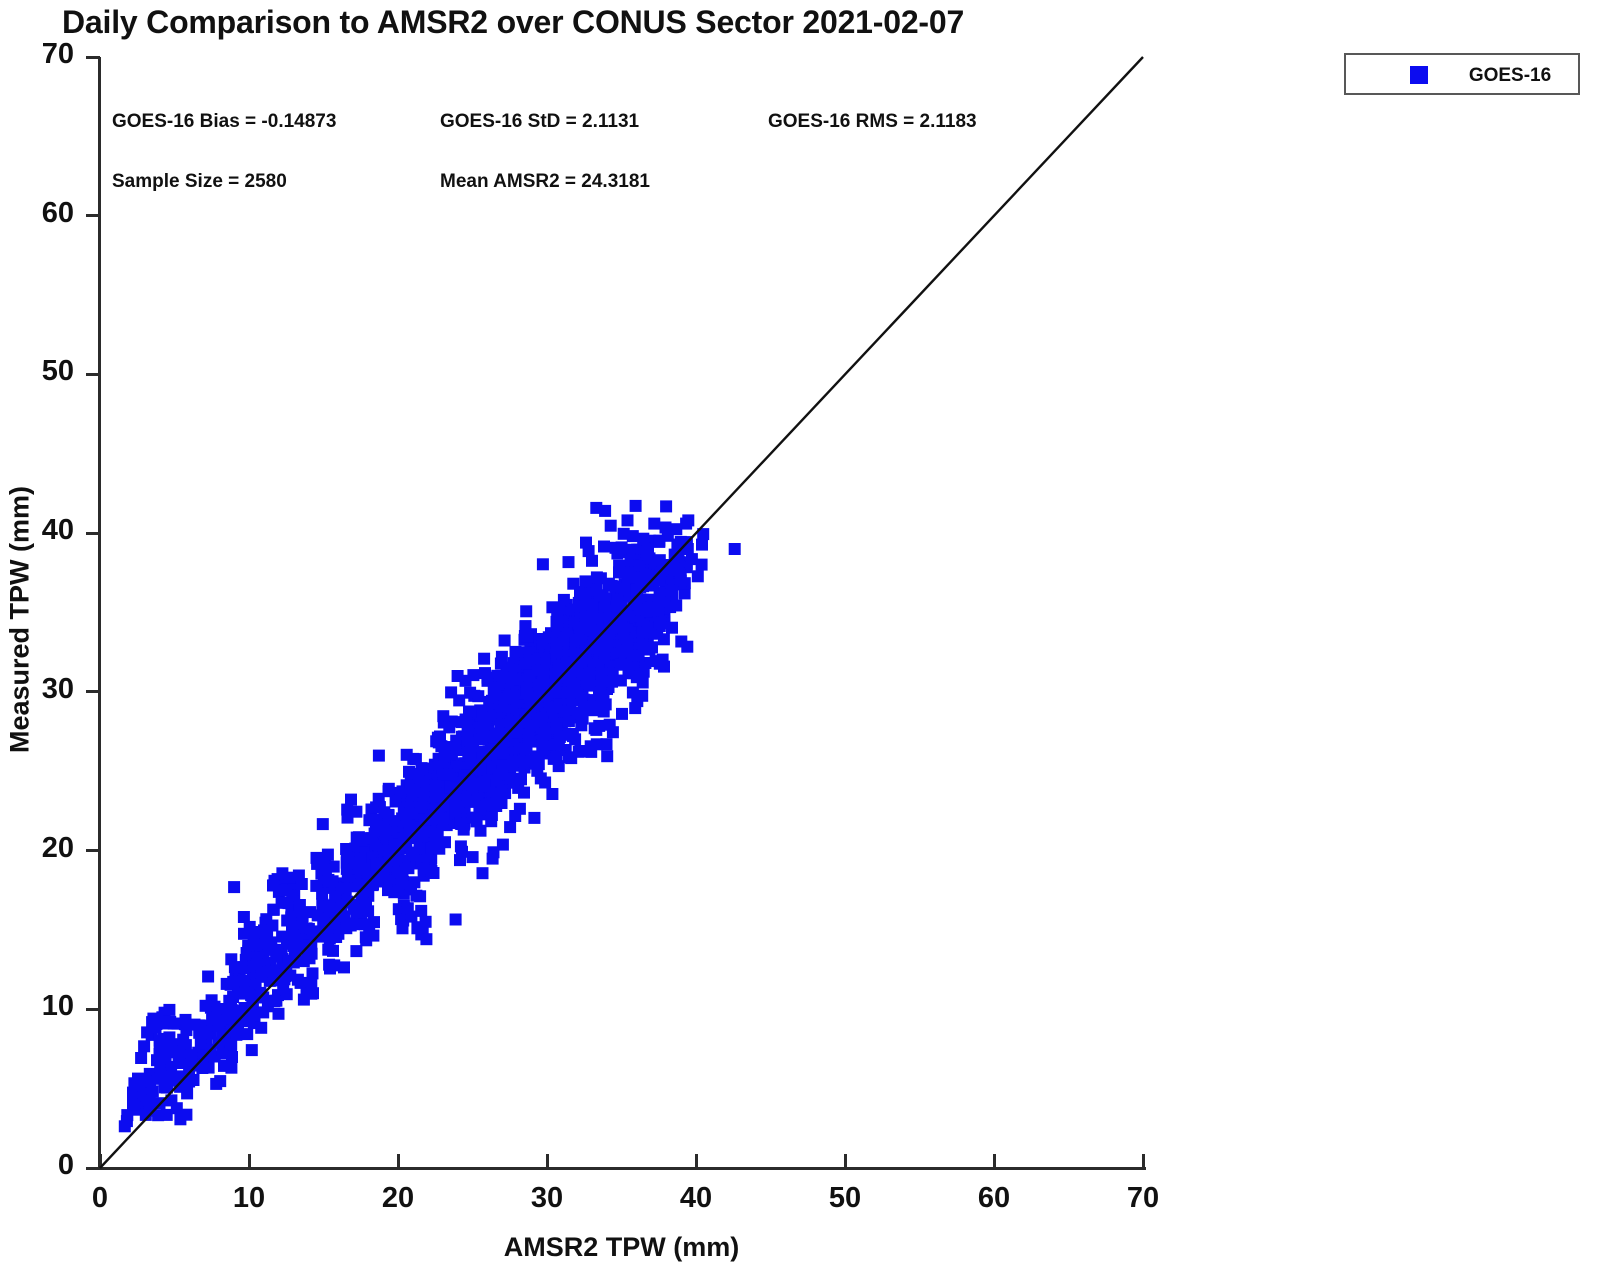 This screenshot has height=1274, width=1600. Describe the element at coordinates (872, 121) in the screenshot. I see `annotation-rms: GOES-16 RMS = 2.1183` at that location.